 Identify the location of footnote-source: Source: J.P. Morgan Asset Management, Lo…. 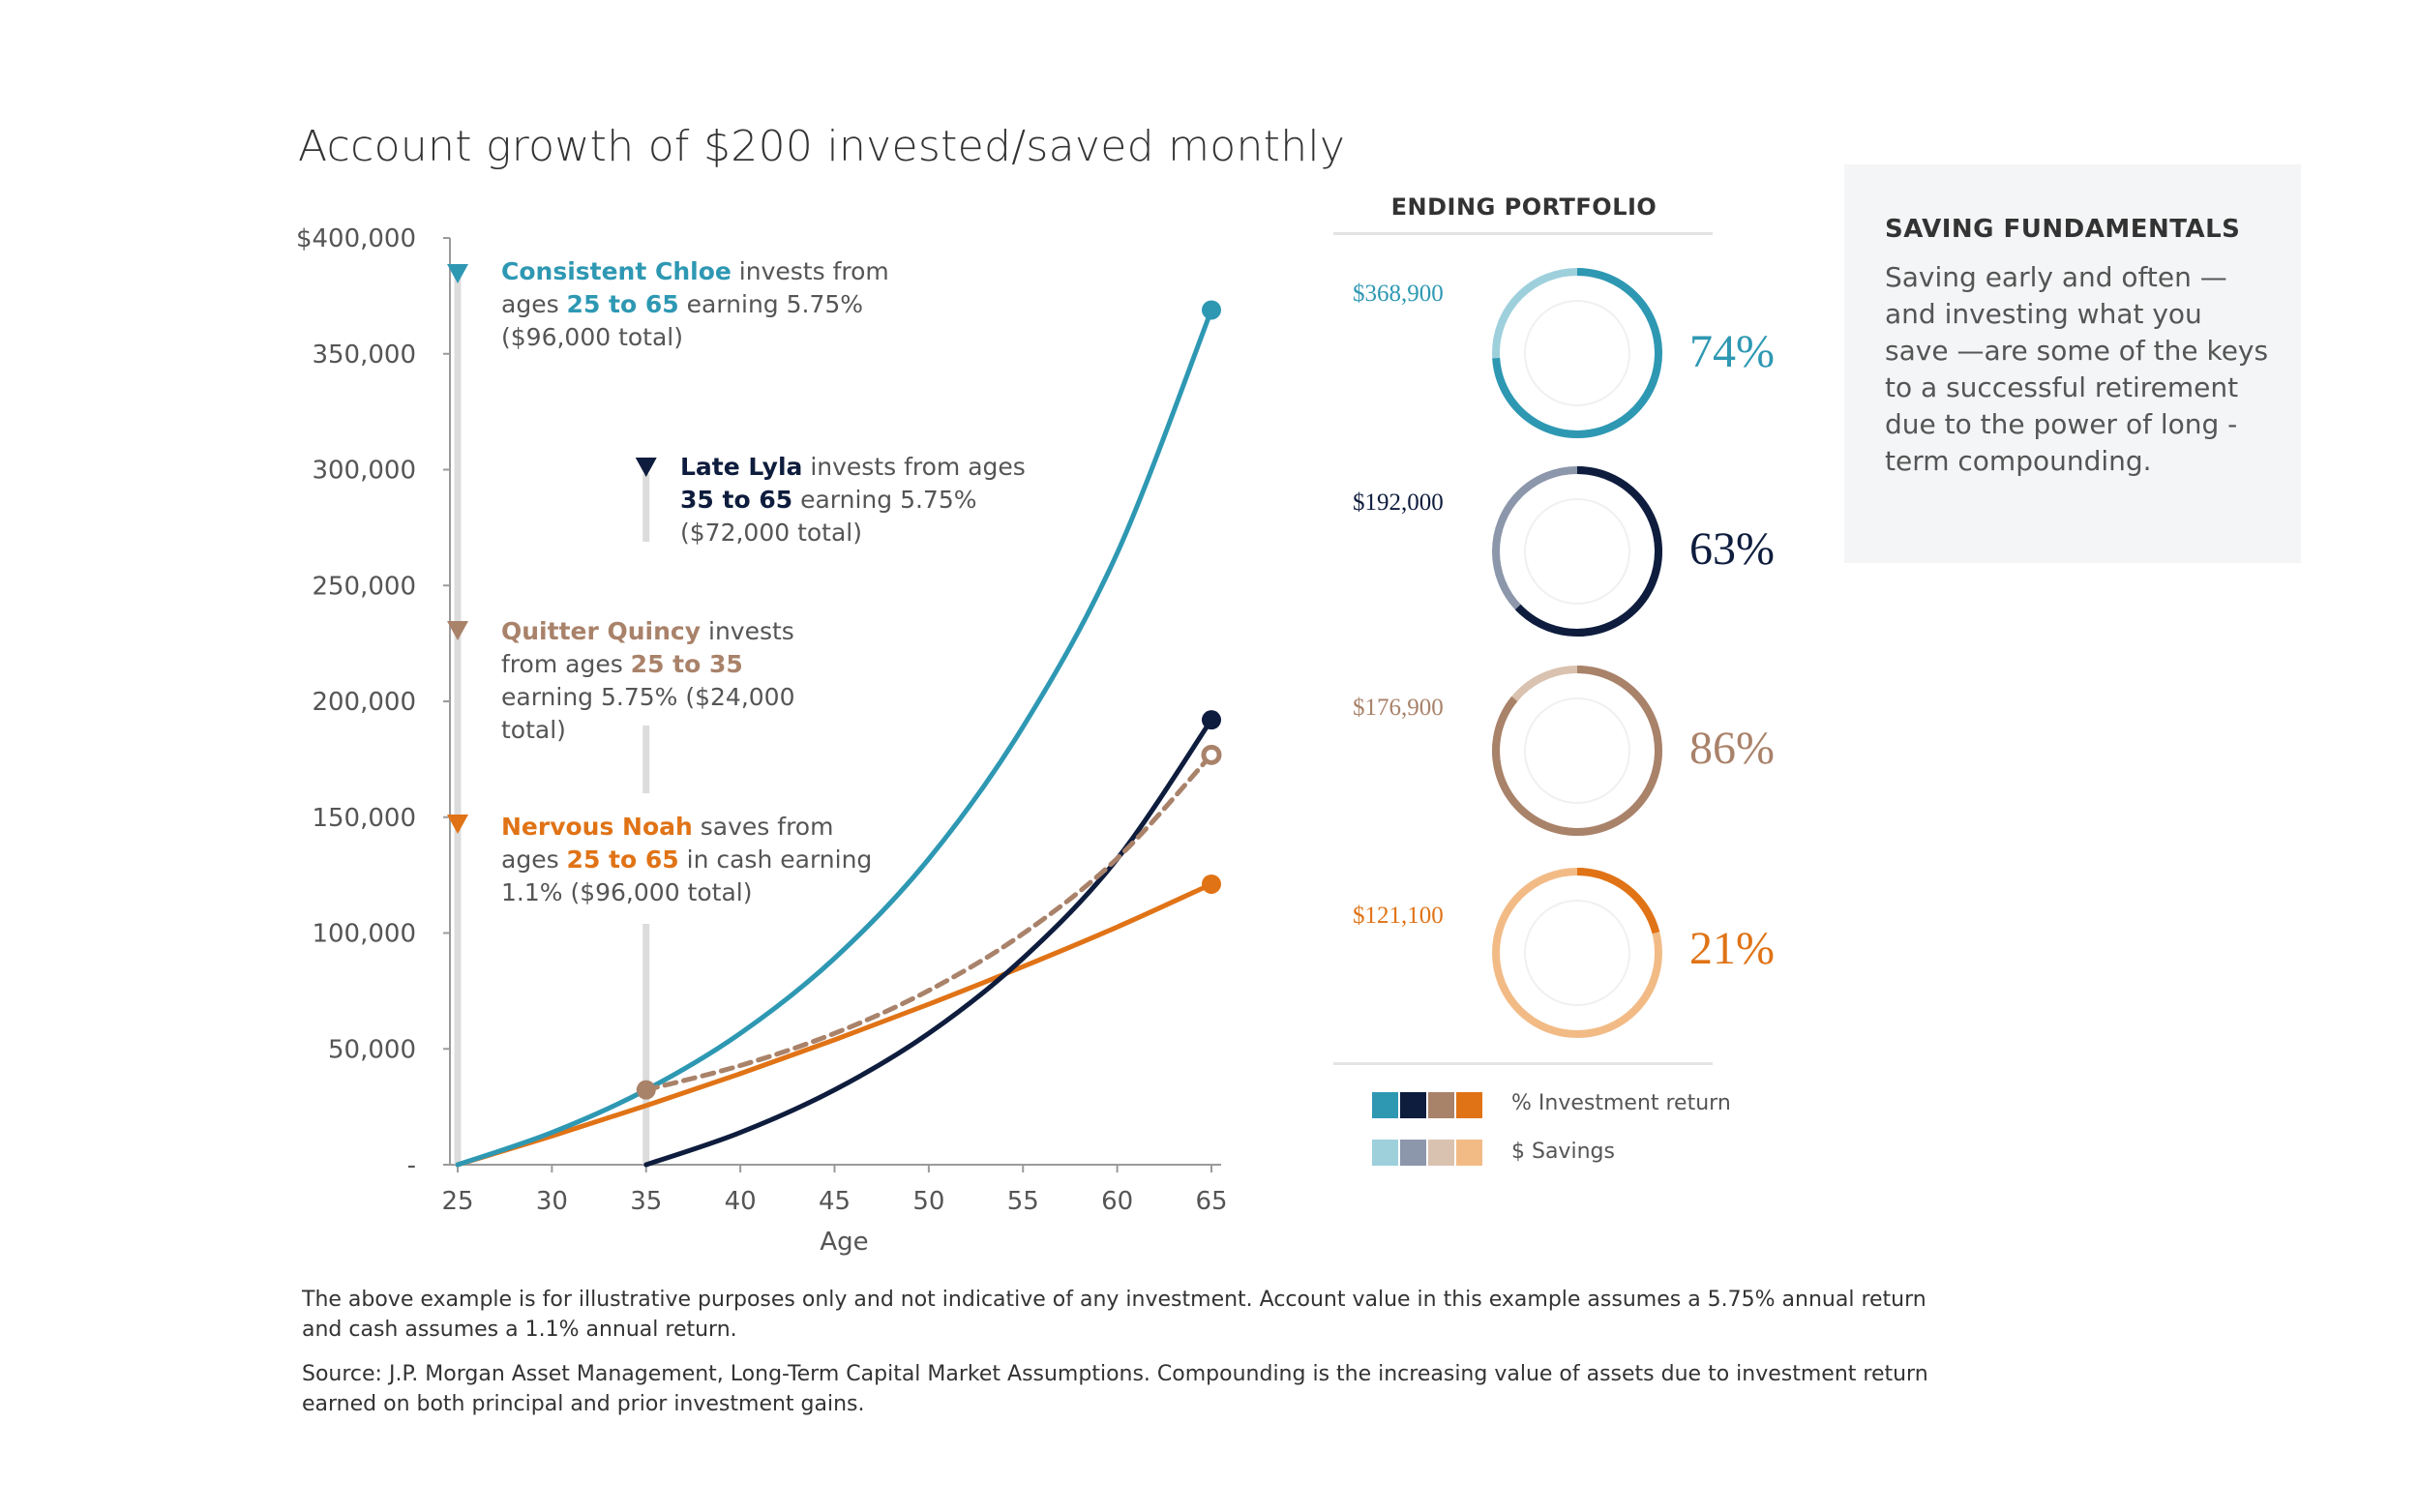
(1115, 1389).